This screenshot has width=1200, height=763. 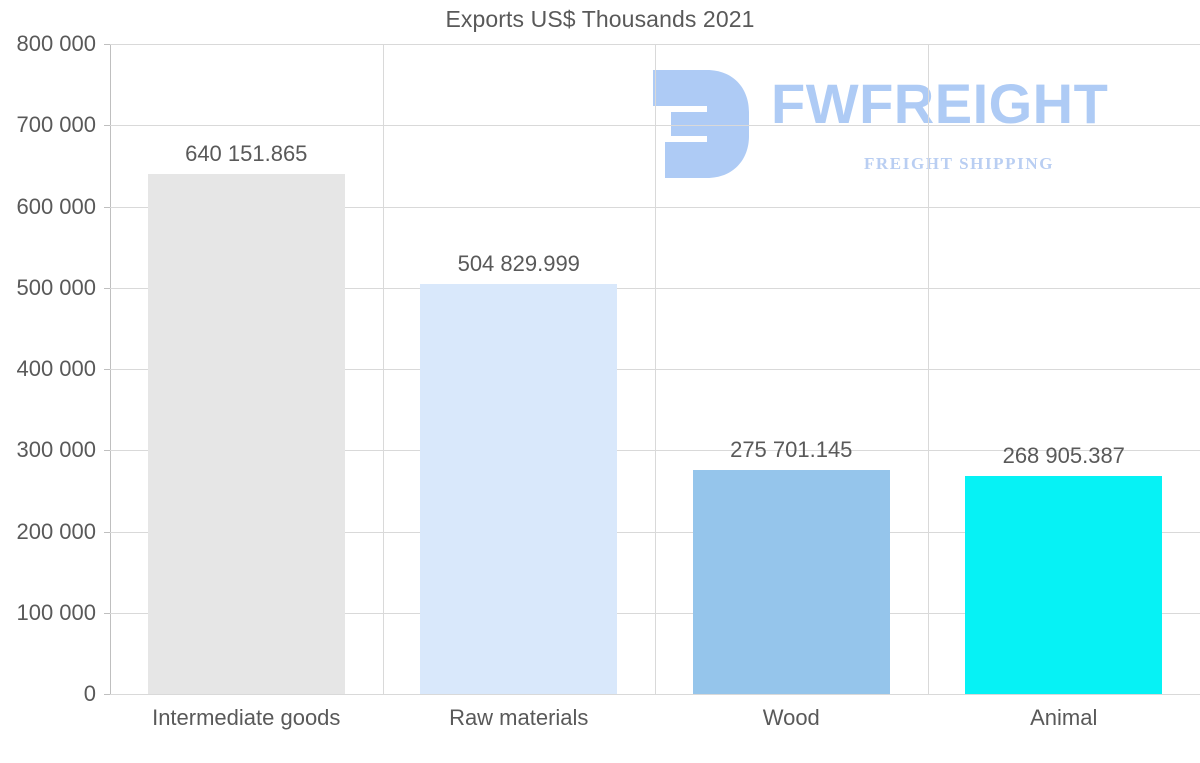 What do you see at coordinates (89, 693) in the screenshot?
I see `y-axis-tick-label: 0` at bounding box center [89, 693].